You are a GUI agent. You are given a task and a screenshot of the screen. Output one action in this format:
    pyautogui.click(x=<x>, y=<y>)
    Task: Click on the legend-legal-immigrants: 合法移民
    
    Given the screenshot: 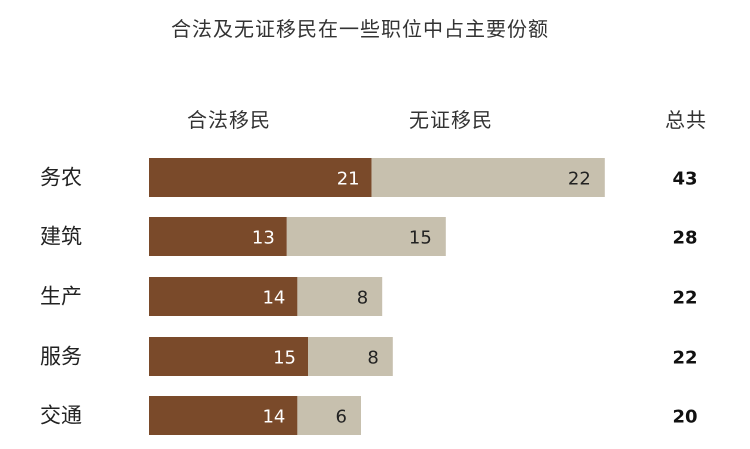 What is the action you would take?
    pyautogui.click(x=229, y=120)
    